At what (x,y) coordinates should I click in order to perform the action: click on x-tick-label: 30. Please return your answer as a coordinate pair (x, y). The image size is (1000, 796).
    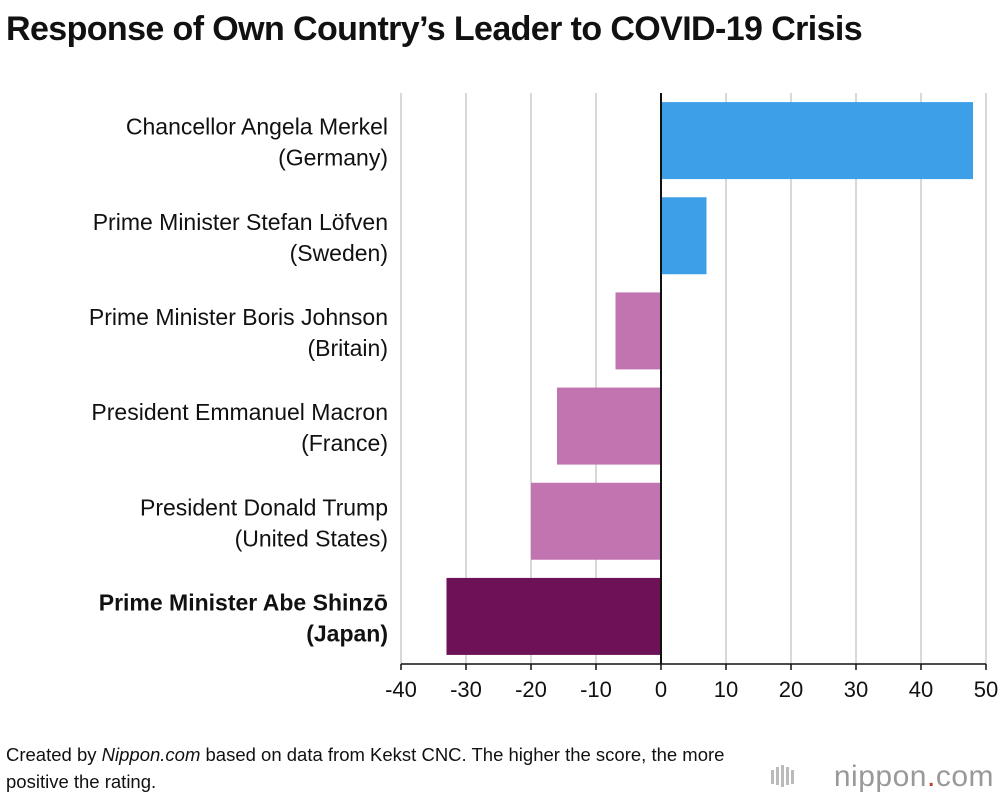
    Looking at the image, I should click on (856, 689).